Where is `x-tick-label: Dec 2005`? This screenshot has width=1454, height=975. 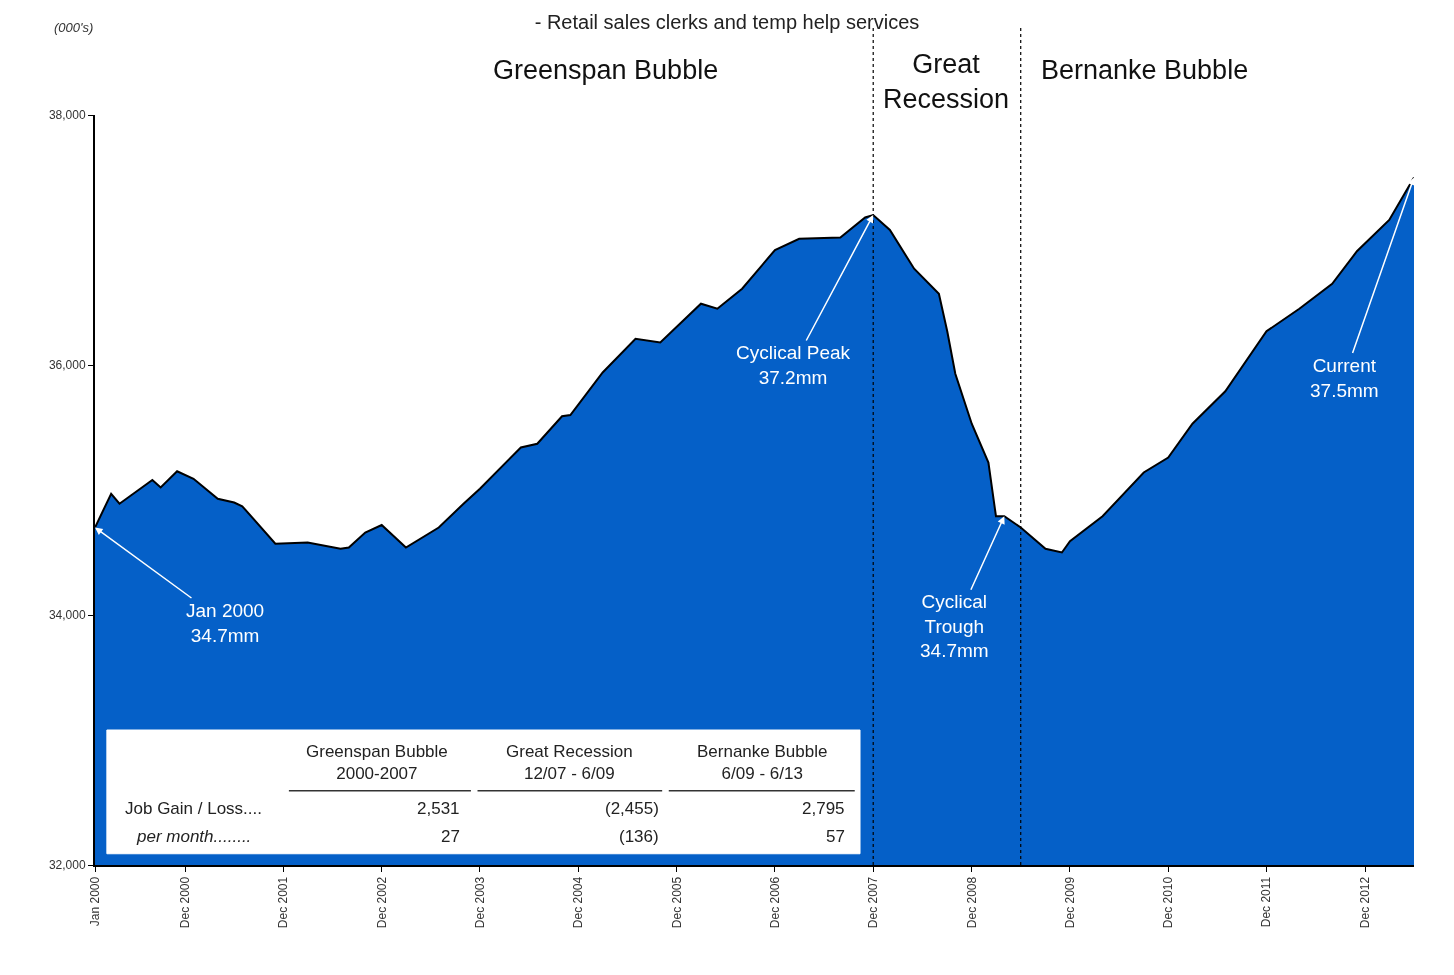 x-tick-label: Dec 2005 is located at coordinates (676, 902).